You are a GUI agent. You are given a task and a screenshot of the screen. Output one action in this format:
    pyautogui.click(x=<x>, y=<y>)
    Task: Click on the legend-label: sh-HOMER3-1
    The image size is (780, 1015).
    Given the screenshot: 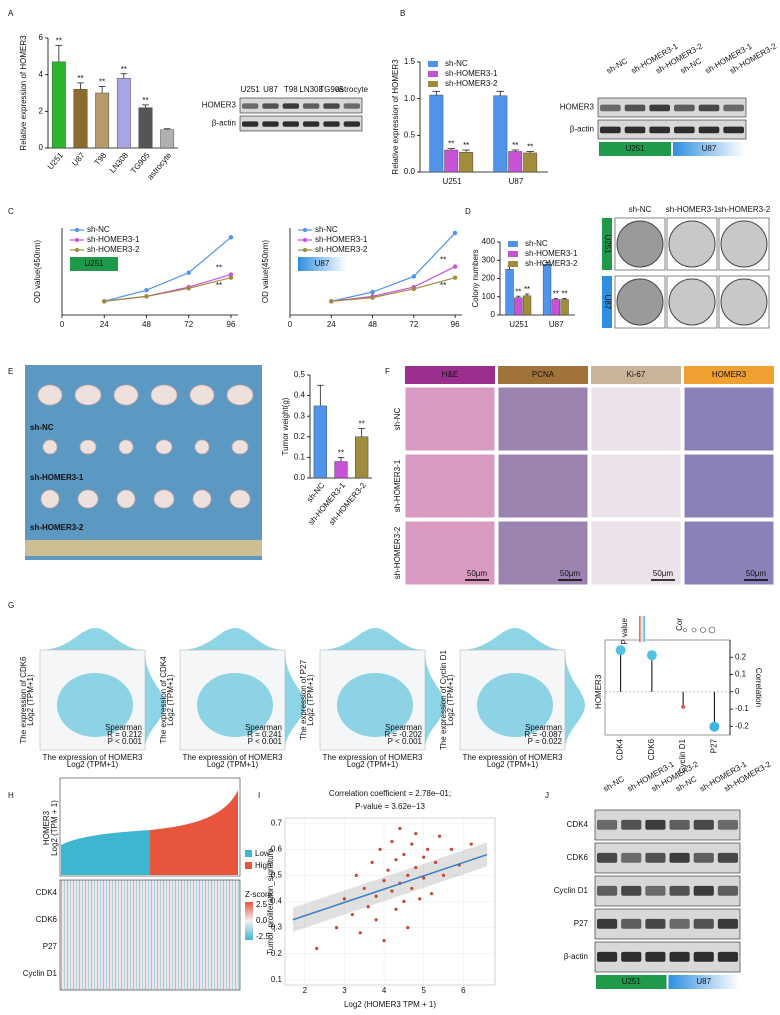 What is the action you would take?
    pyautogui.click(x=113, y=239)
    